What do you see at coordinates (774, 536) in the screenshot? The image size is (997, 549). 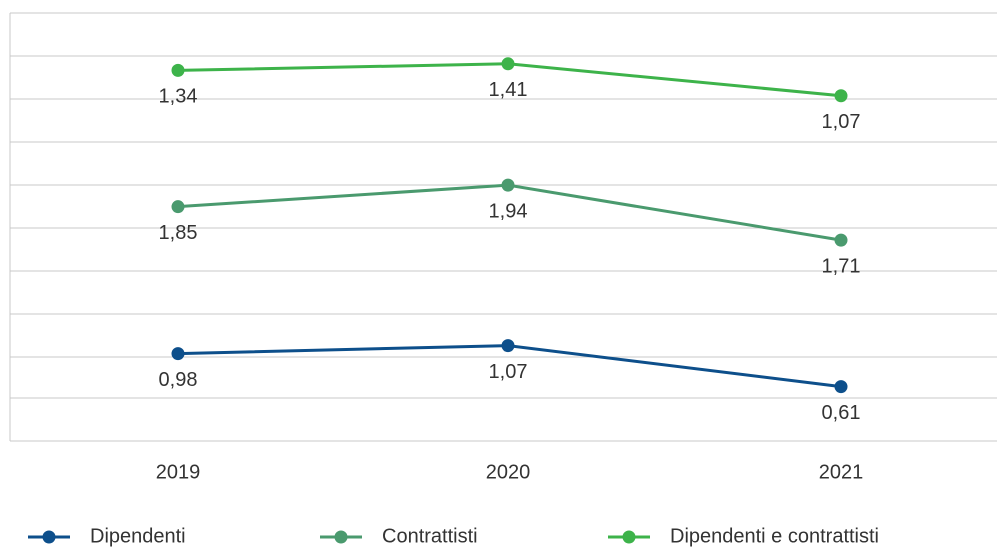 I see `legend-label: Dipendenti e contrattisti` at bounding box center [774, 536].